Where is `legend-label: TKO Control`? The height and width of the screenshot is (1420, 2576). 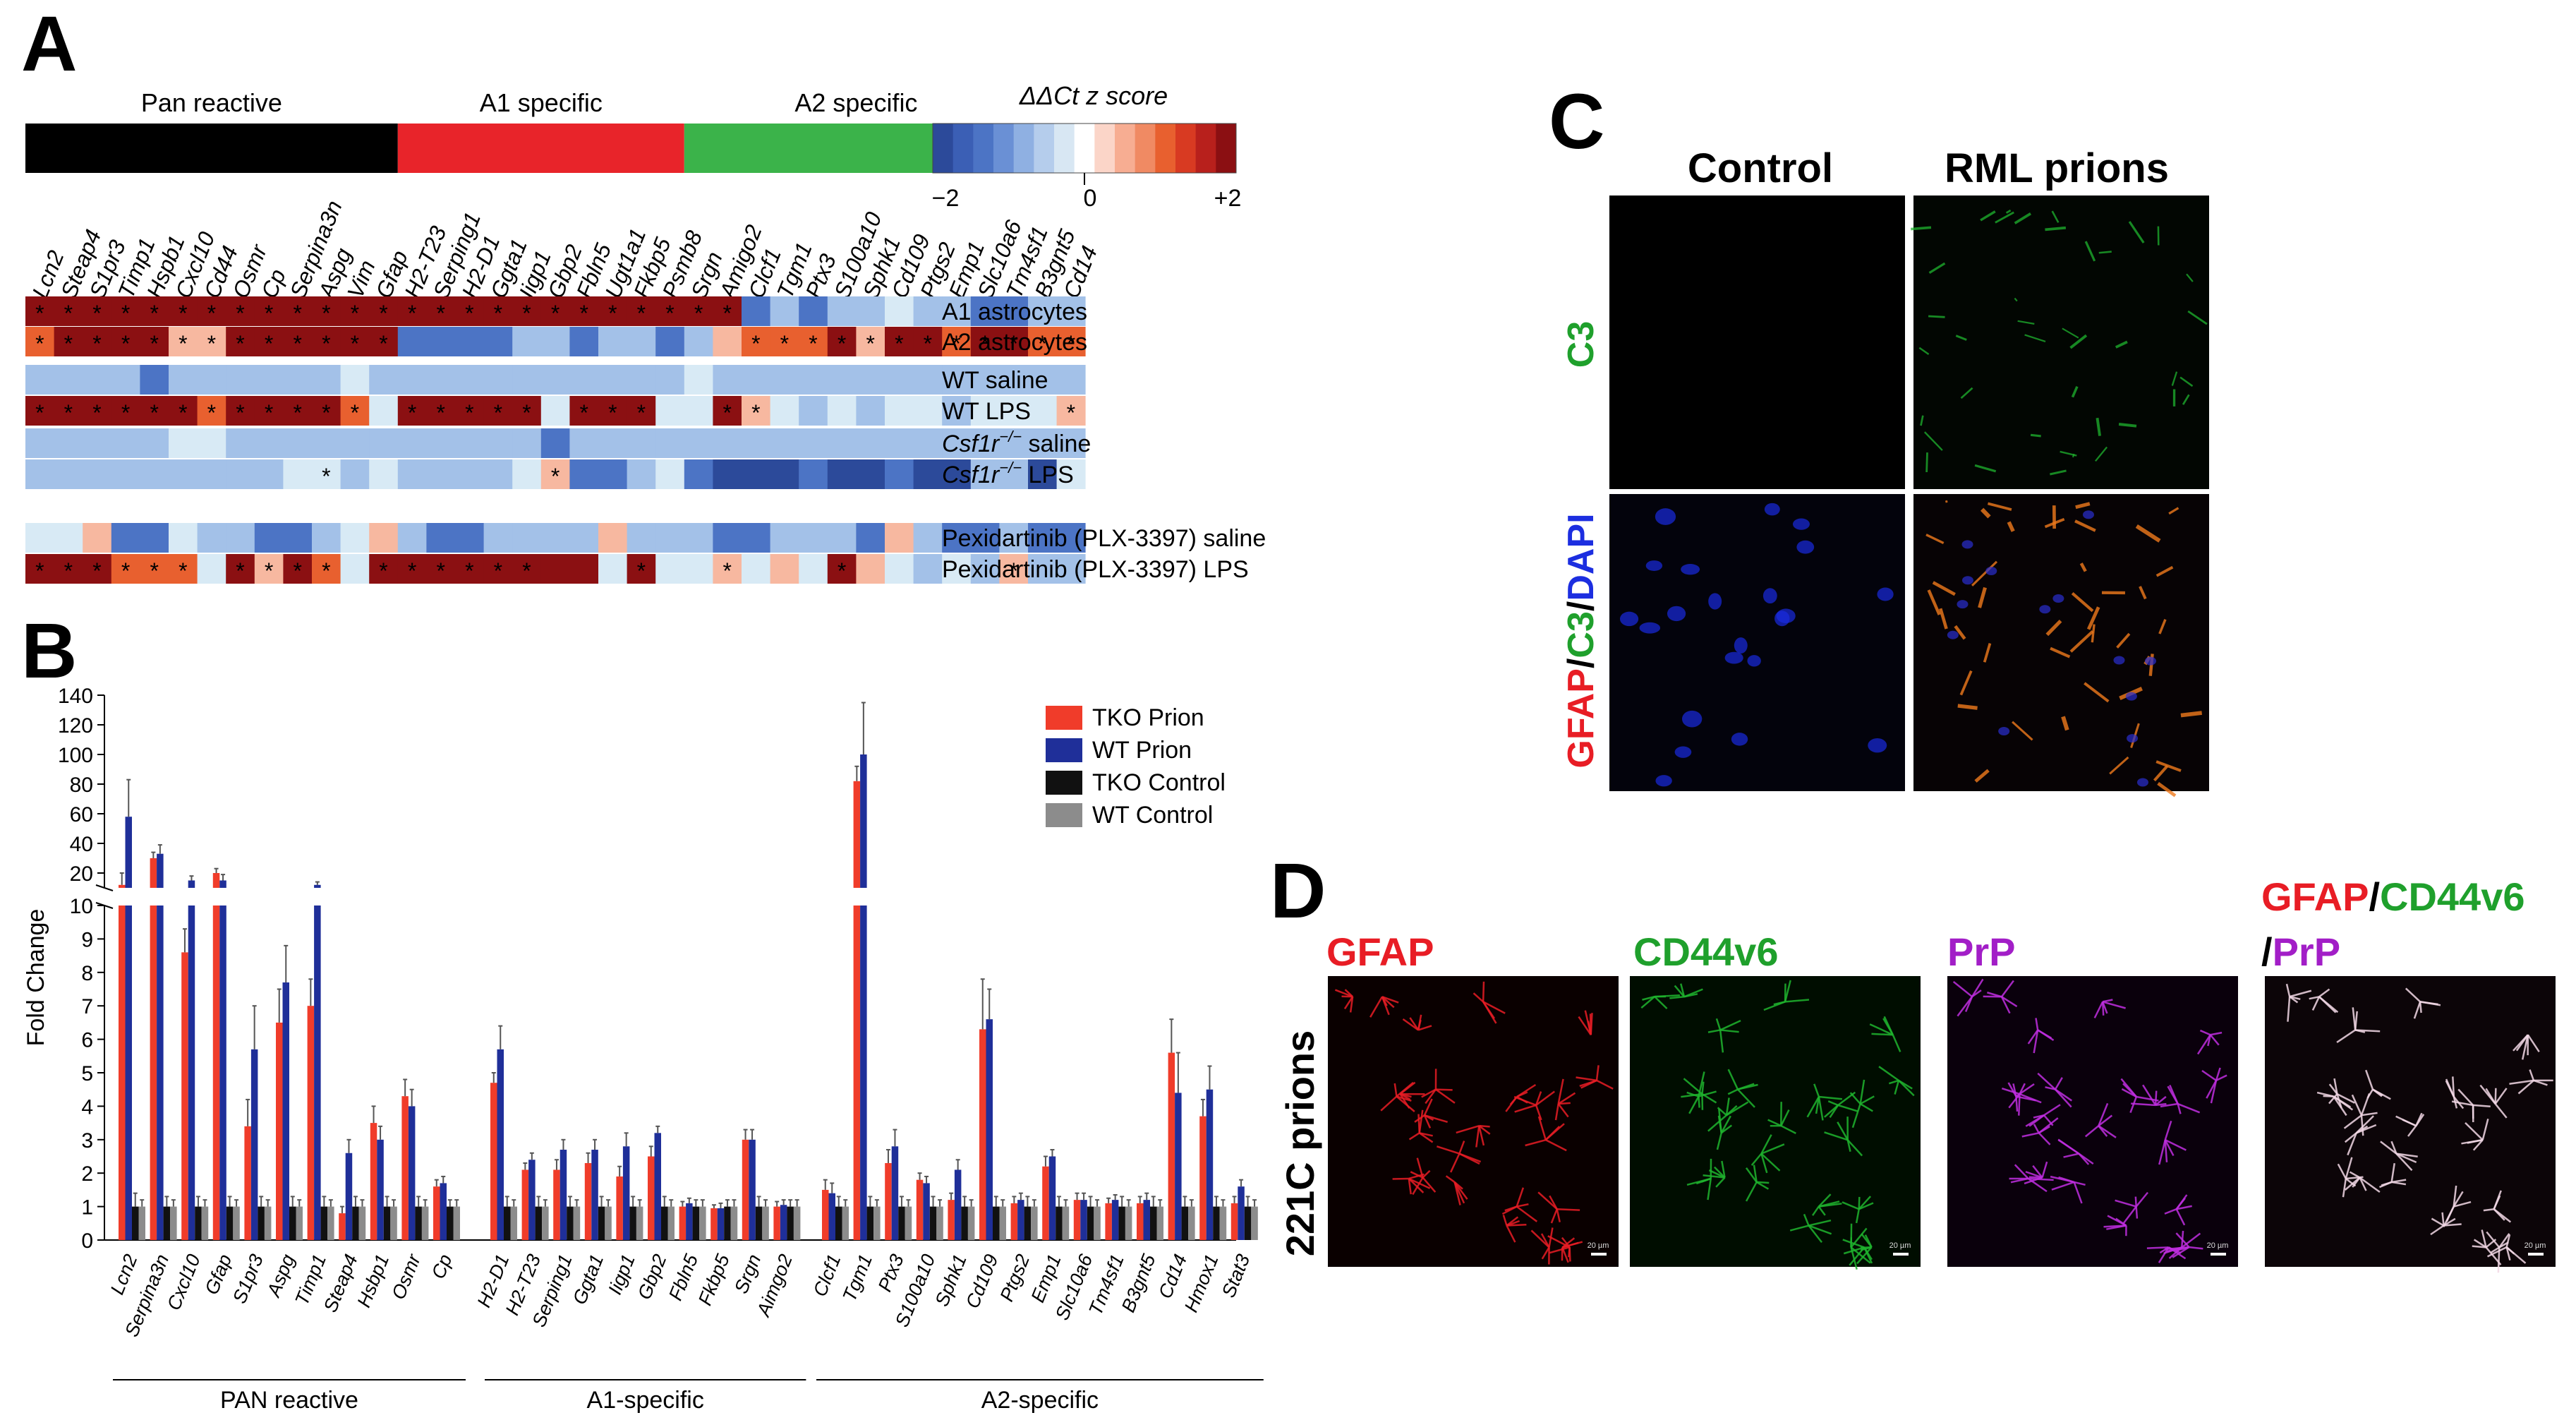 legend-label: TKO Control is located at coordinates (1159, 782).